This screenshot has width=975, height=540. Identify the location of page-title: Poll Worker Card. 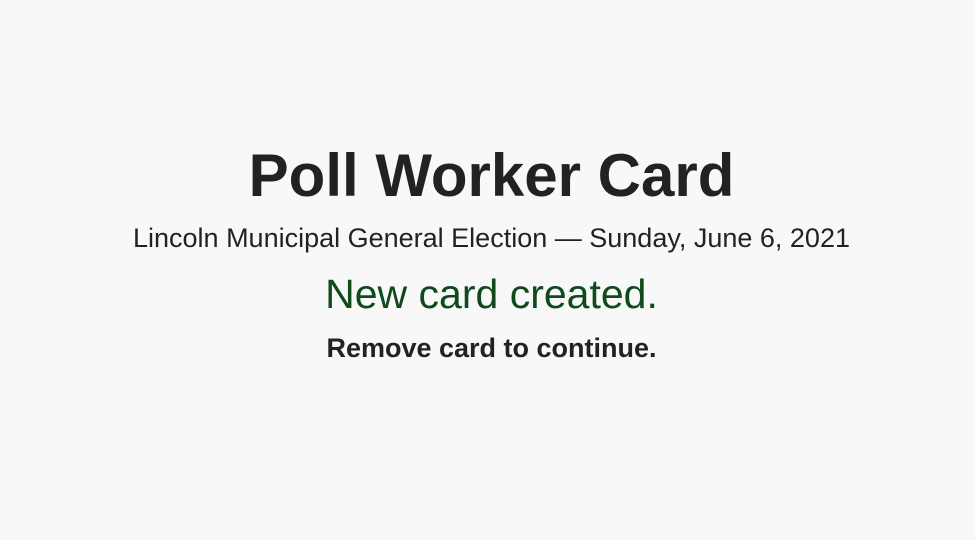
(491, 175).